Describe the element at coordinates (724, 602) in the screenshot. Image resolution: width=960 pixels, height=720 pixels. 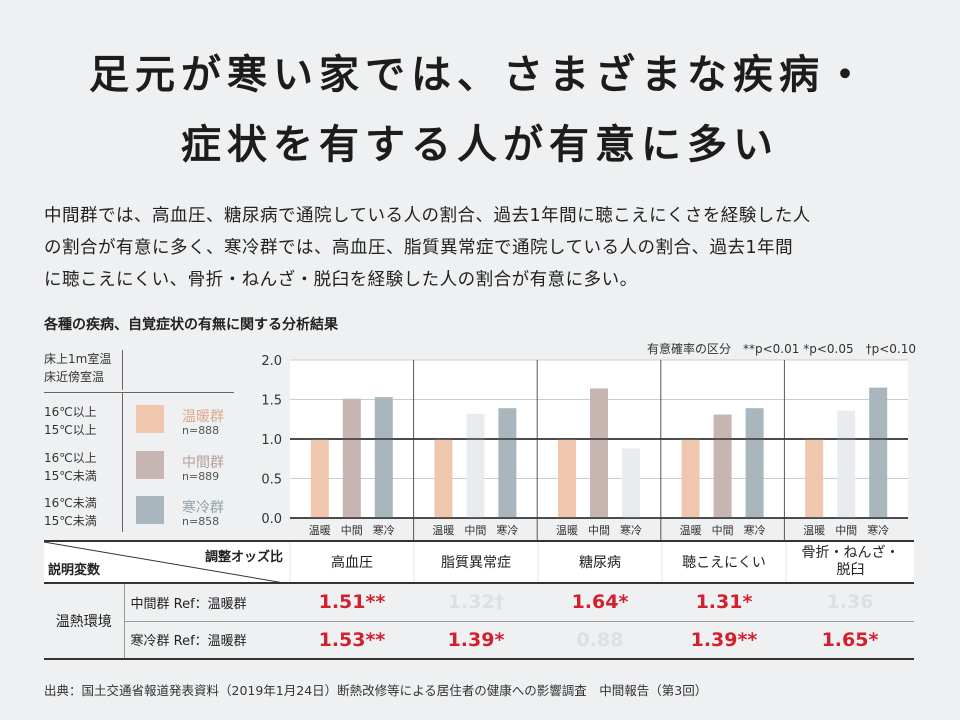
I see `odds-mid-hearing: 1.31*` at that location.